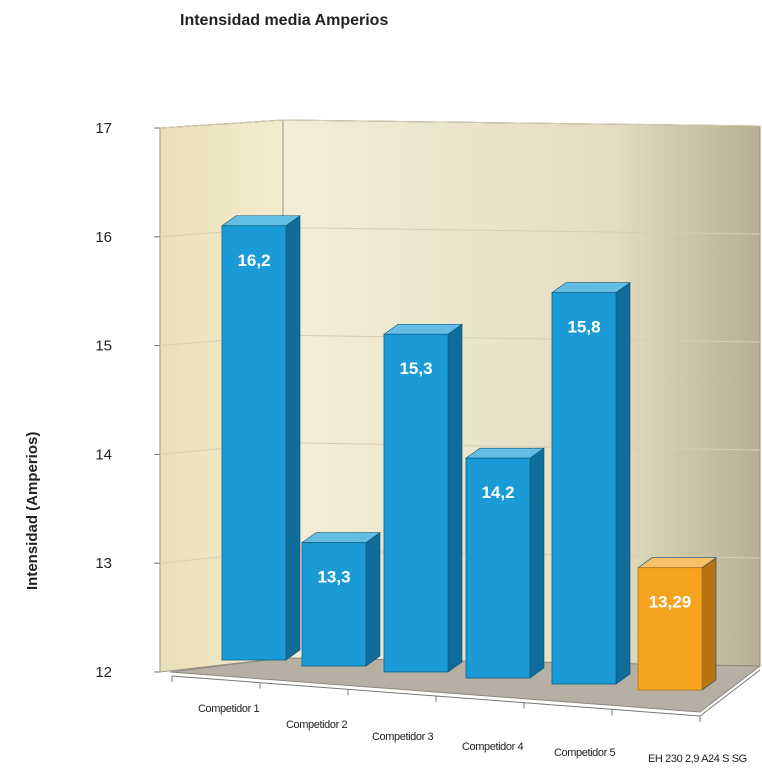 Image resolution: width=762 pixels, height=774 pixels. I want to click on y-tick-label: 12, so click(103, 672).